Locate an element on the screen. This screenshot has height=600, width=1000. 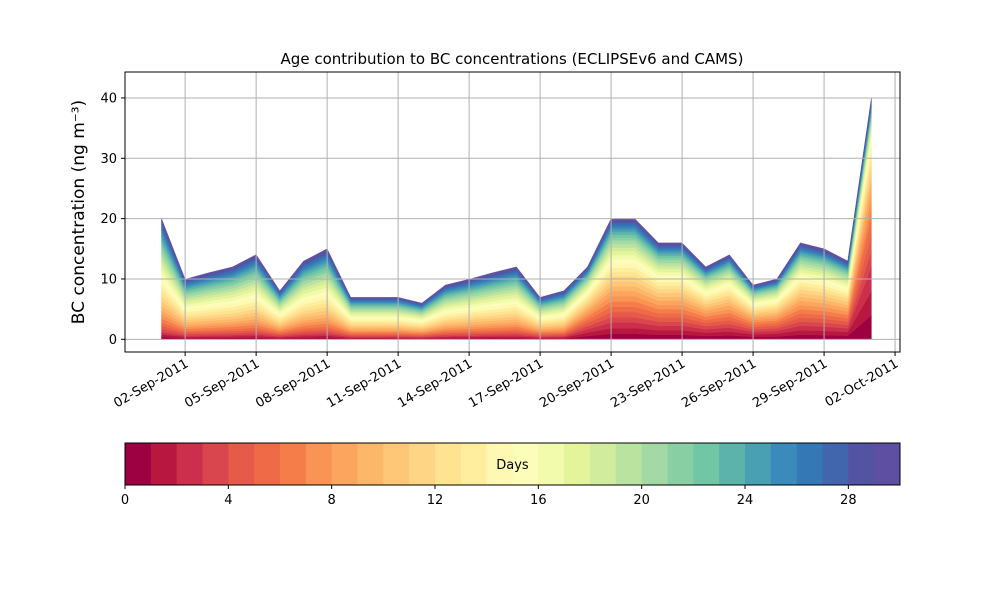
x-tick-label: 29-Sep-2011 is located at coordinates (790, 383).